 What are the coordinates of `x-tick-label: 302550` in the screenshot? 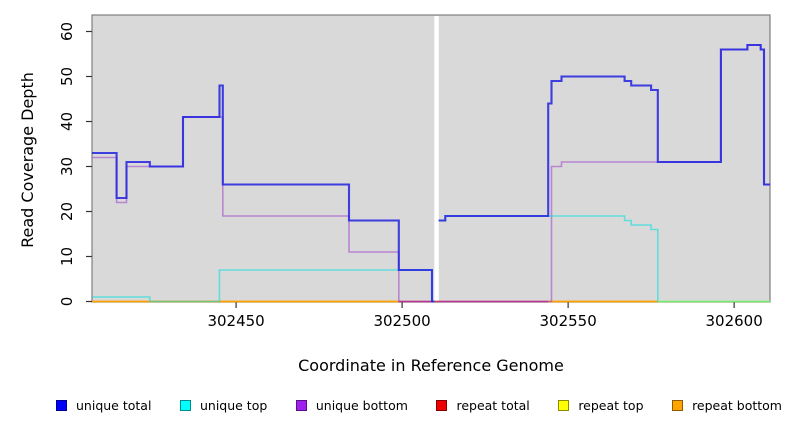 It's located at (567, 321).